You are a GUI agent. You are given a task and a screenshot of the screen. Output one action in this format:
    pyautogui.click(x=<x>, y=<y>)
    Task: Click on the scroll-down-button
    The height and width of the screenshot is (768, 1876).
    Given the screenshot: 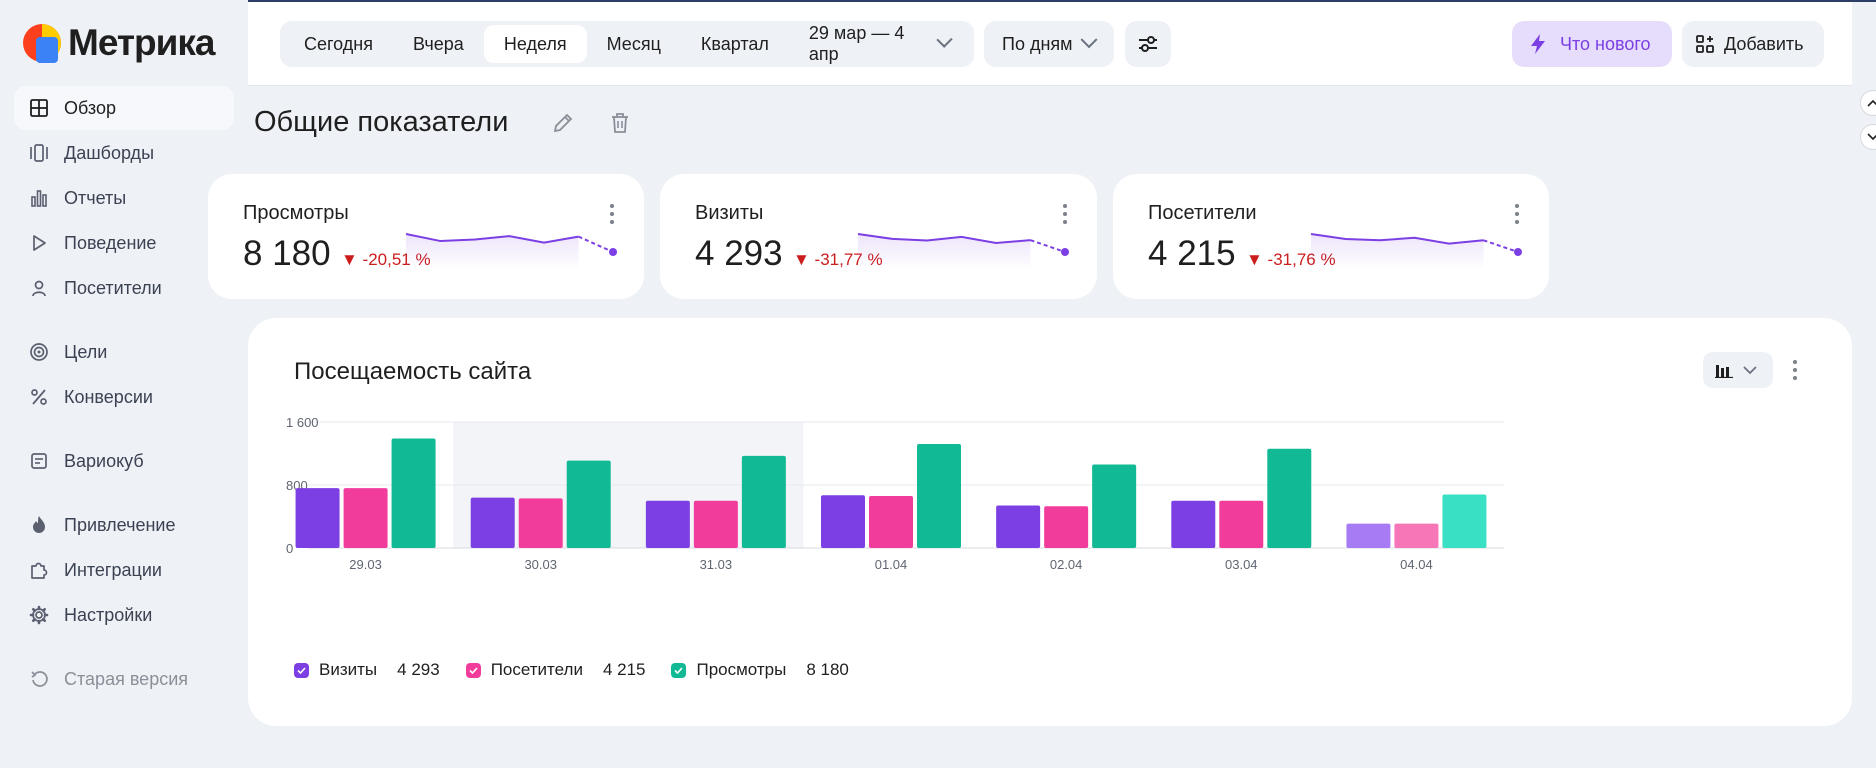 What is the action you would take?
    pyautogui.click(x=1868, y=137)
    